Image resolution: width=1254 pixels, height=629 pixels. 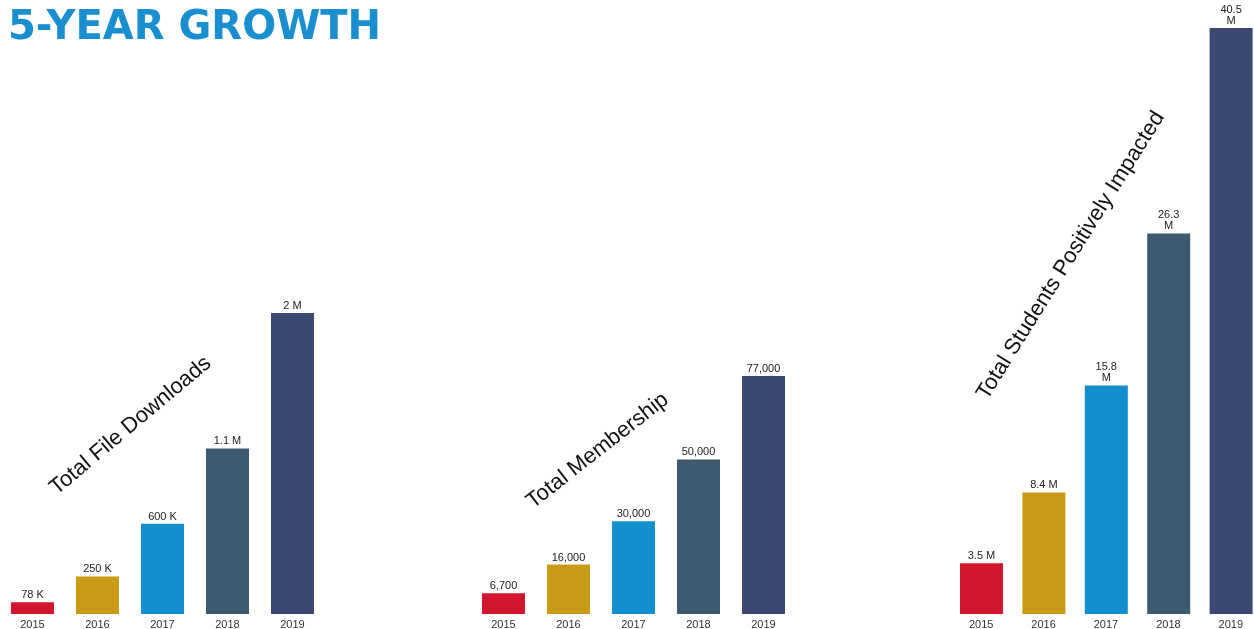 What do you see at coordinates (1106, 372) in the screenshot?
I see `data-label: 15.8 M` at bounding box center [1106, 372].